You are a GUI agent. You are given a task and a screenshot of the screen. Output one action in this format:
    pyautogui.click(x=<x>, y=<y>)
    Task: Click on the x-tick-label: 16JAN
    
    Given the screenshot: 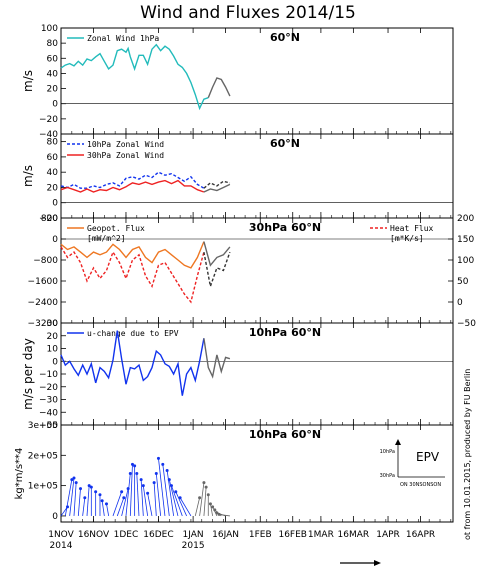 What is the action you would take?
    pyautogui.click(x=225, y=535)
    